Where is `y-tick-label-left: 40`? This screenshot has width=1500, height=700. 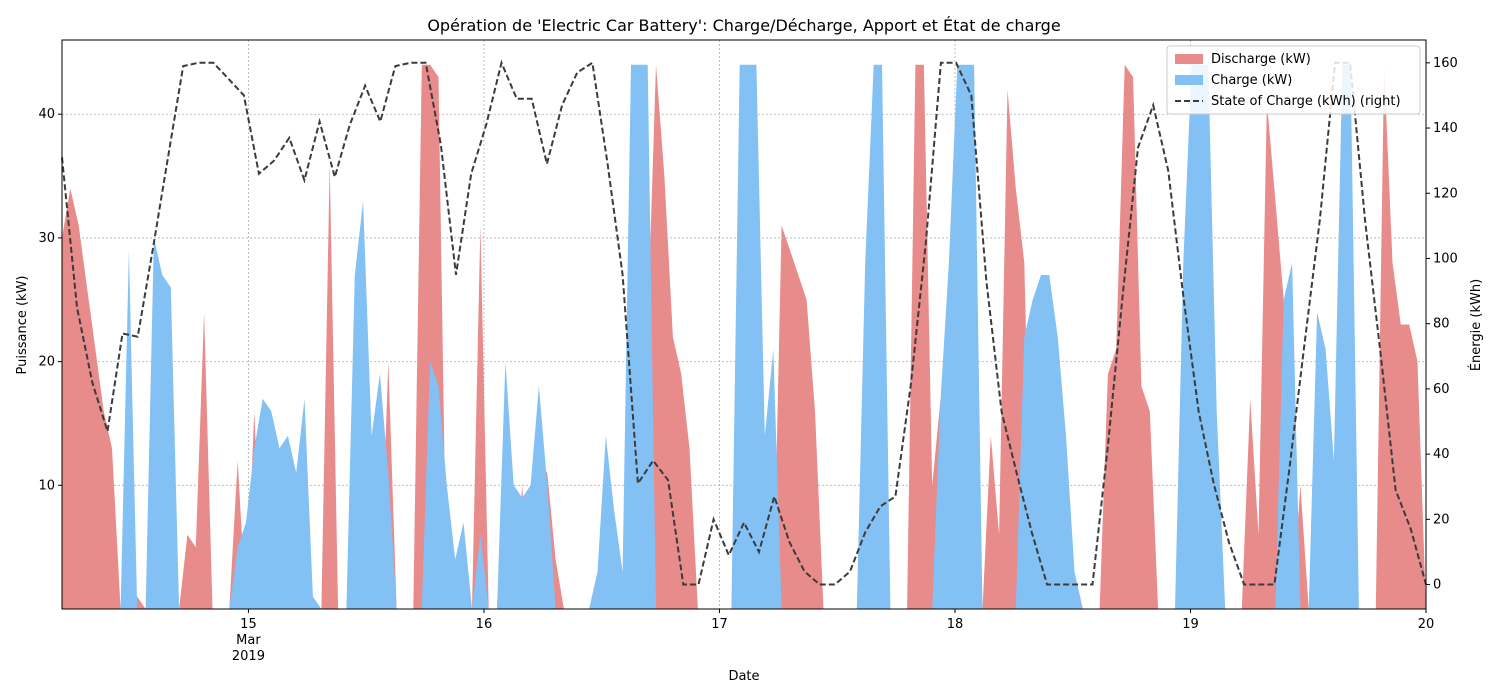
y-tick-label-left: 40 is located at coordinates (46, 114).